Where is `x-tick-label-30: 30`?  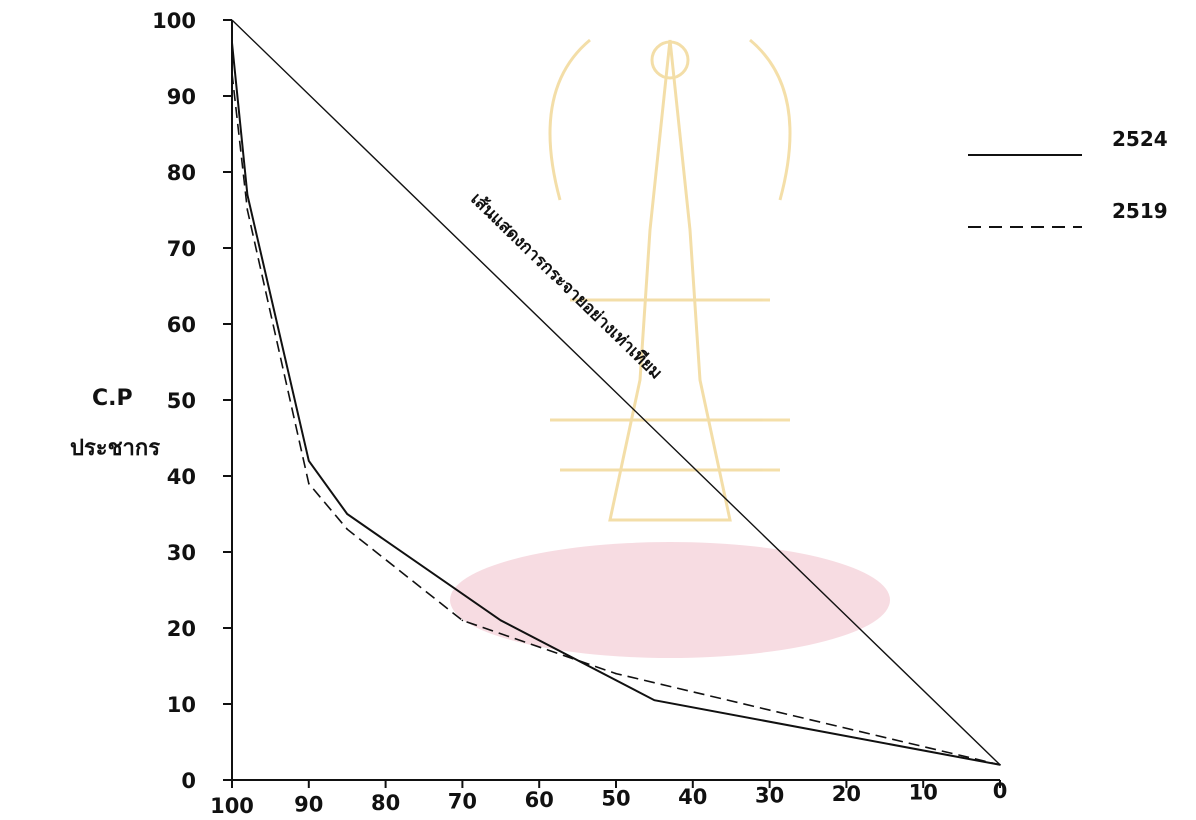
x-tick-label-30: 30 is located at coordinates (769, 796).